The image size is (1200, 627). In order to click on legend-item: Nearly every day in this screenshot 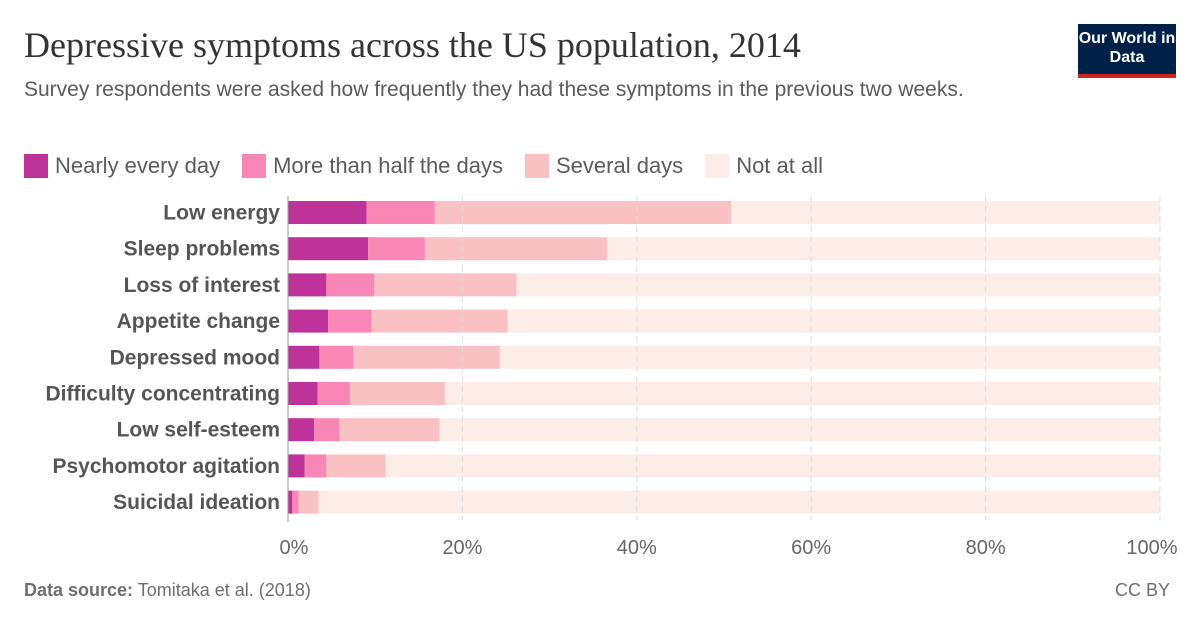, I will do `click(122, 166)`.